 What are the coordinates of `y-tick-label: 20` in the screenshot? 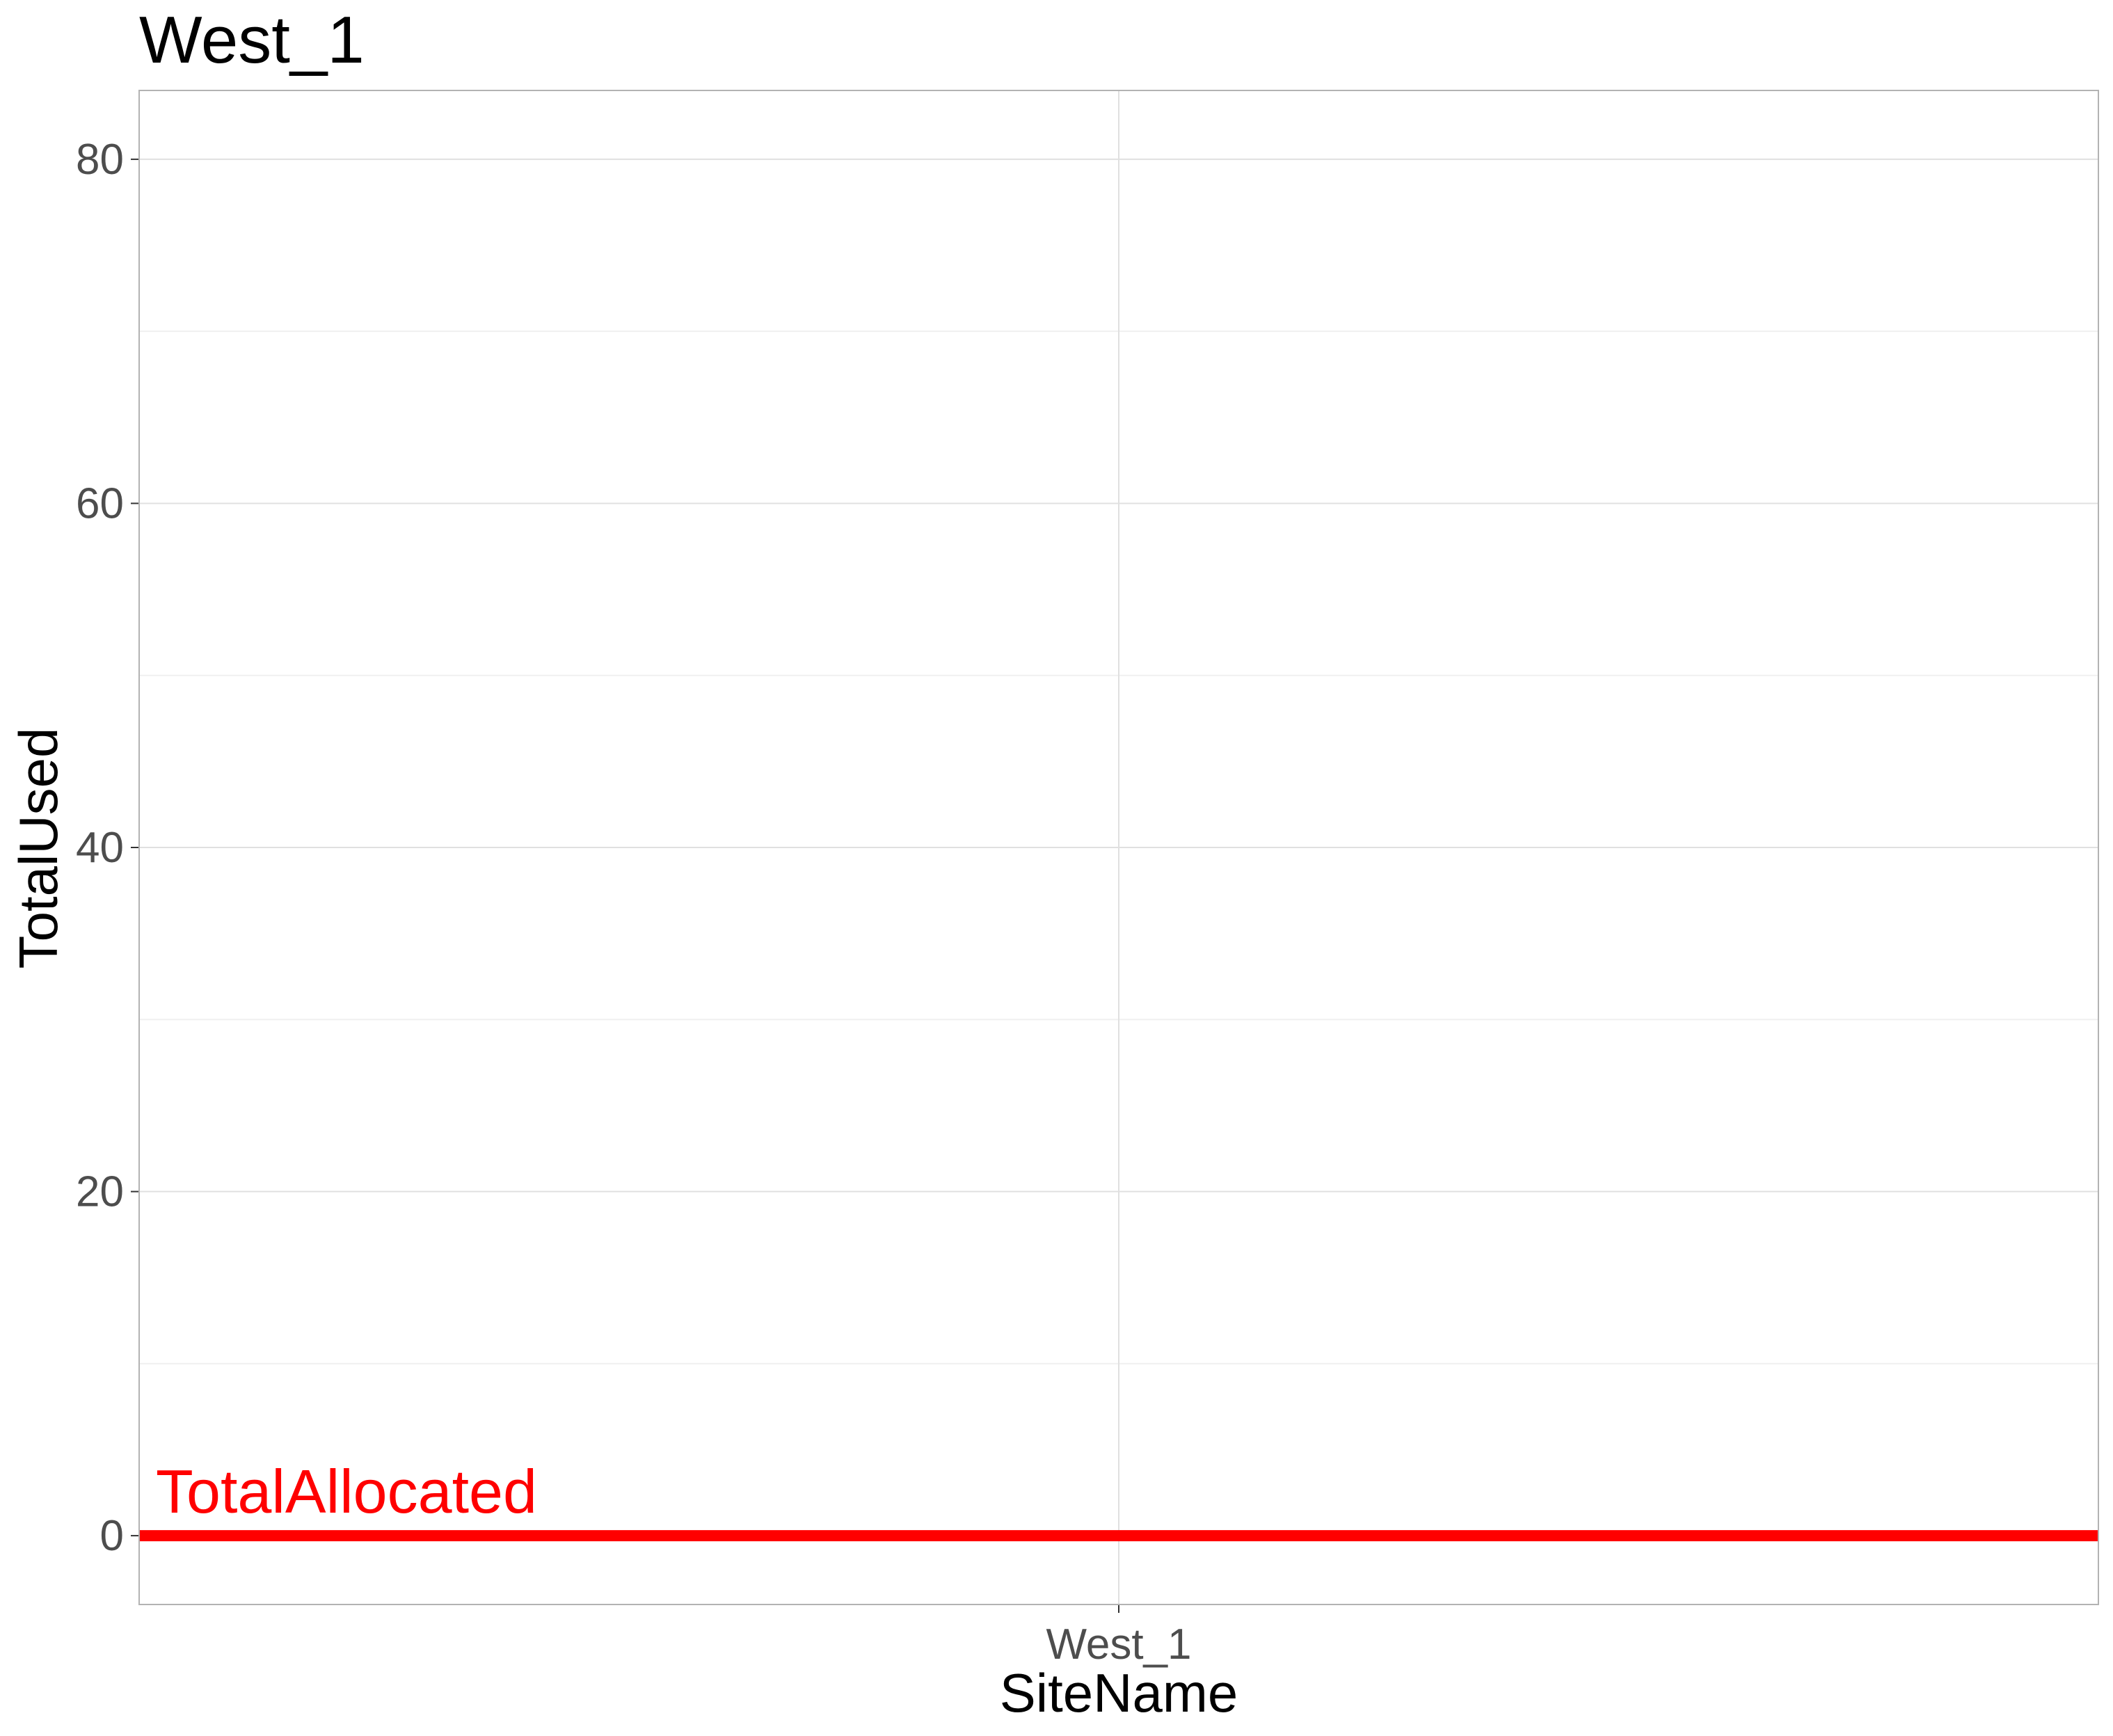 It's located at (100, 1192).